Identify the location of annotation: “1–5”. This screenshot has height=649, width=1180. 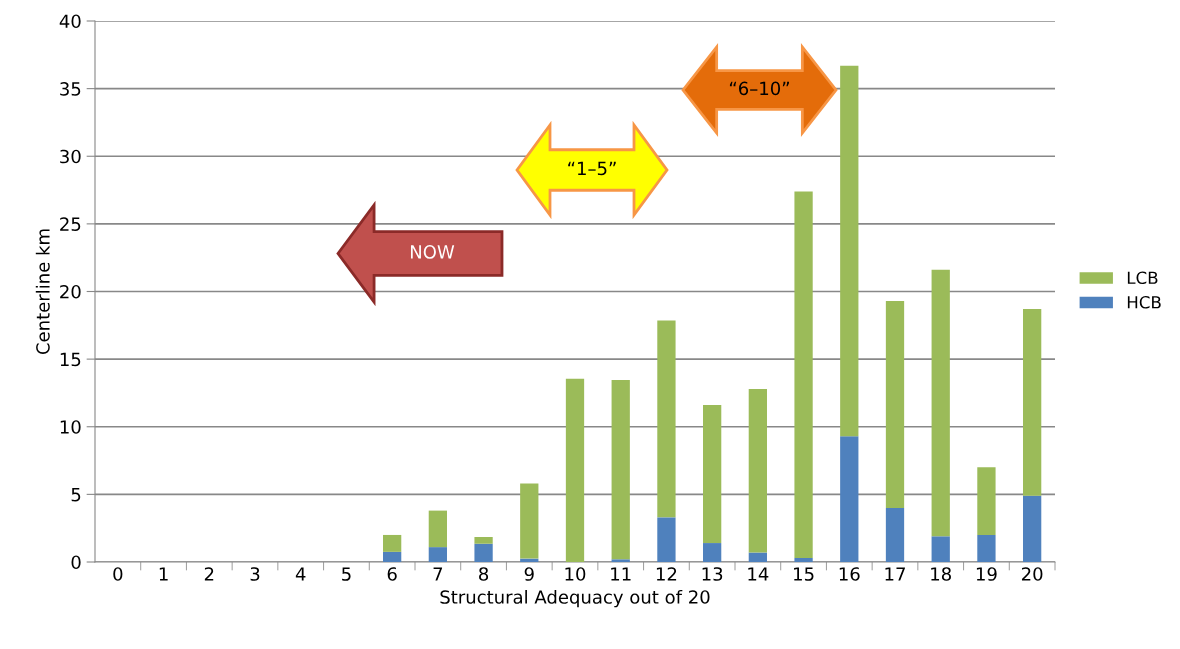
(592, 168).